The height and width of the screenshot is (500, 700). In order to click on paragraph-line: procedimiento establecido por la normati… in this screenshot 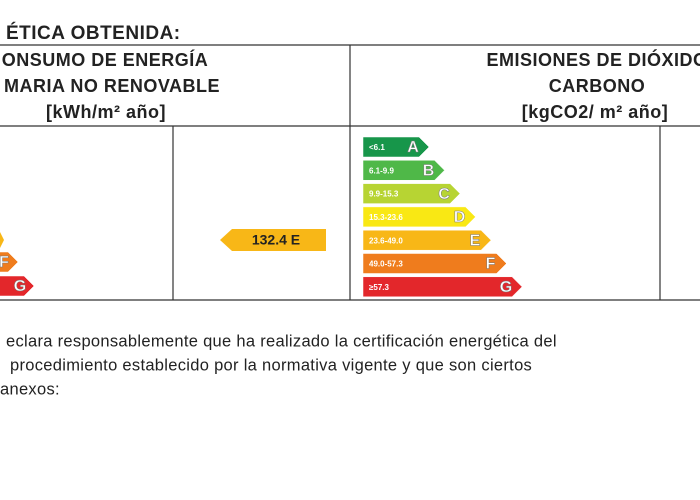, I will do `click(271, 365)`.